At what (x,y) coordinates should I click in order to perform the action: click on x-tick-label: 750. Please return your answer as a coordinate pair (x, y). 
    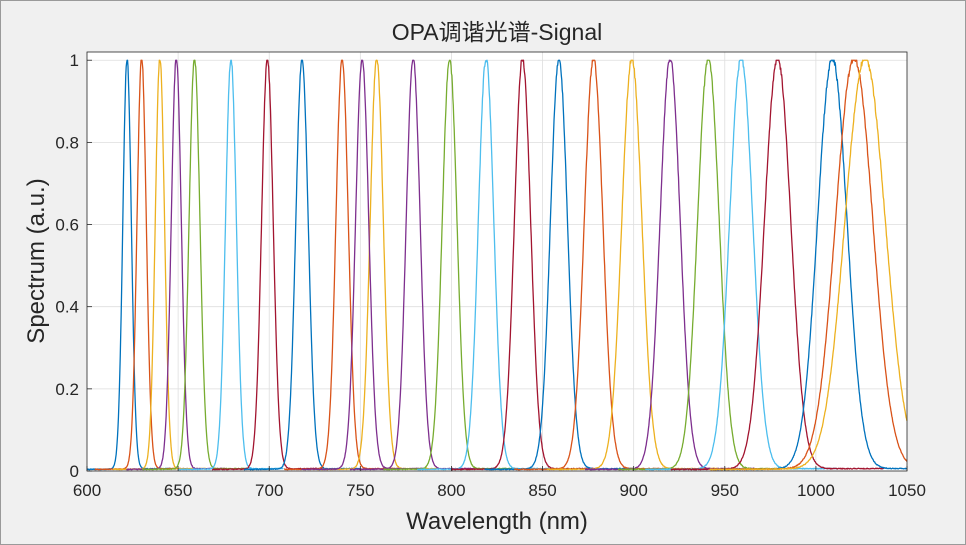
    Looking at the image, I should click on (360, 490).